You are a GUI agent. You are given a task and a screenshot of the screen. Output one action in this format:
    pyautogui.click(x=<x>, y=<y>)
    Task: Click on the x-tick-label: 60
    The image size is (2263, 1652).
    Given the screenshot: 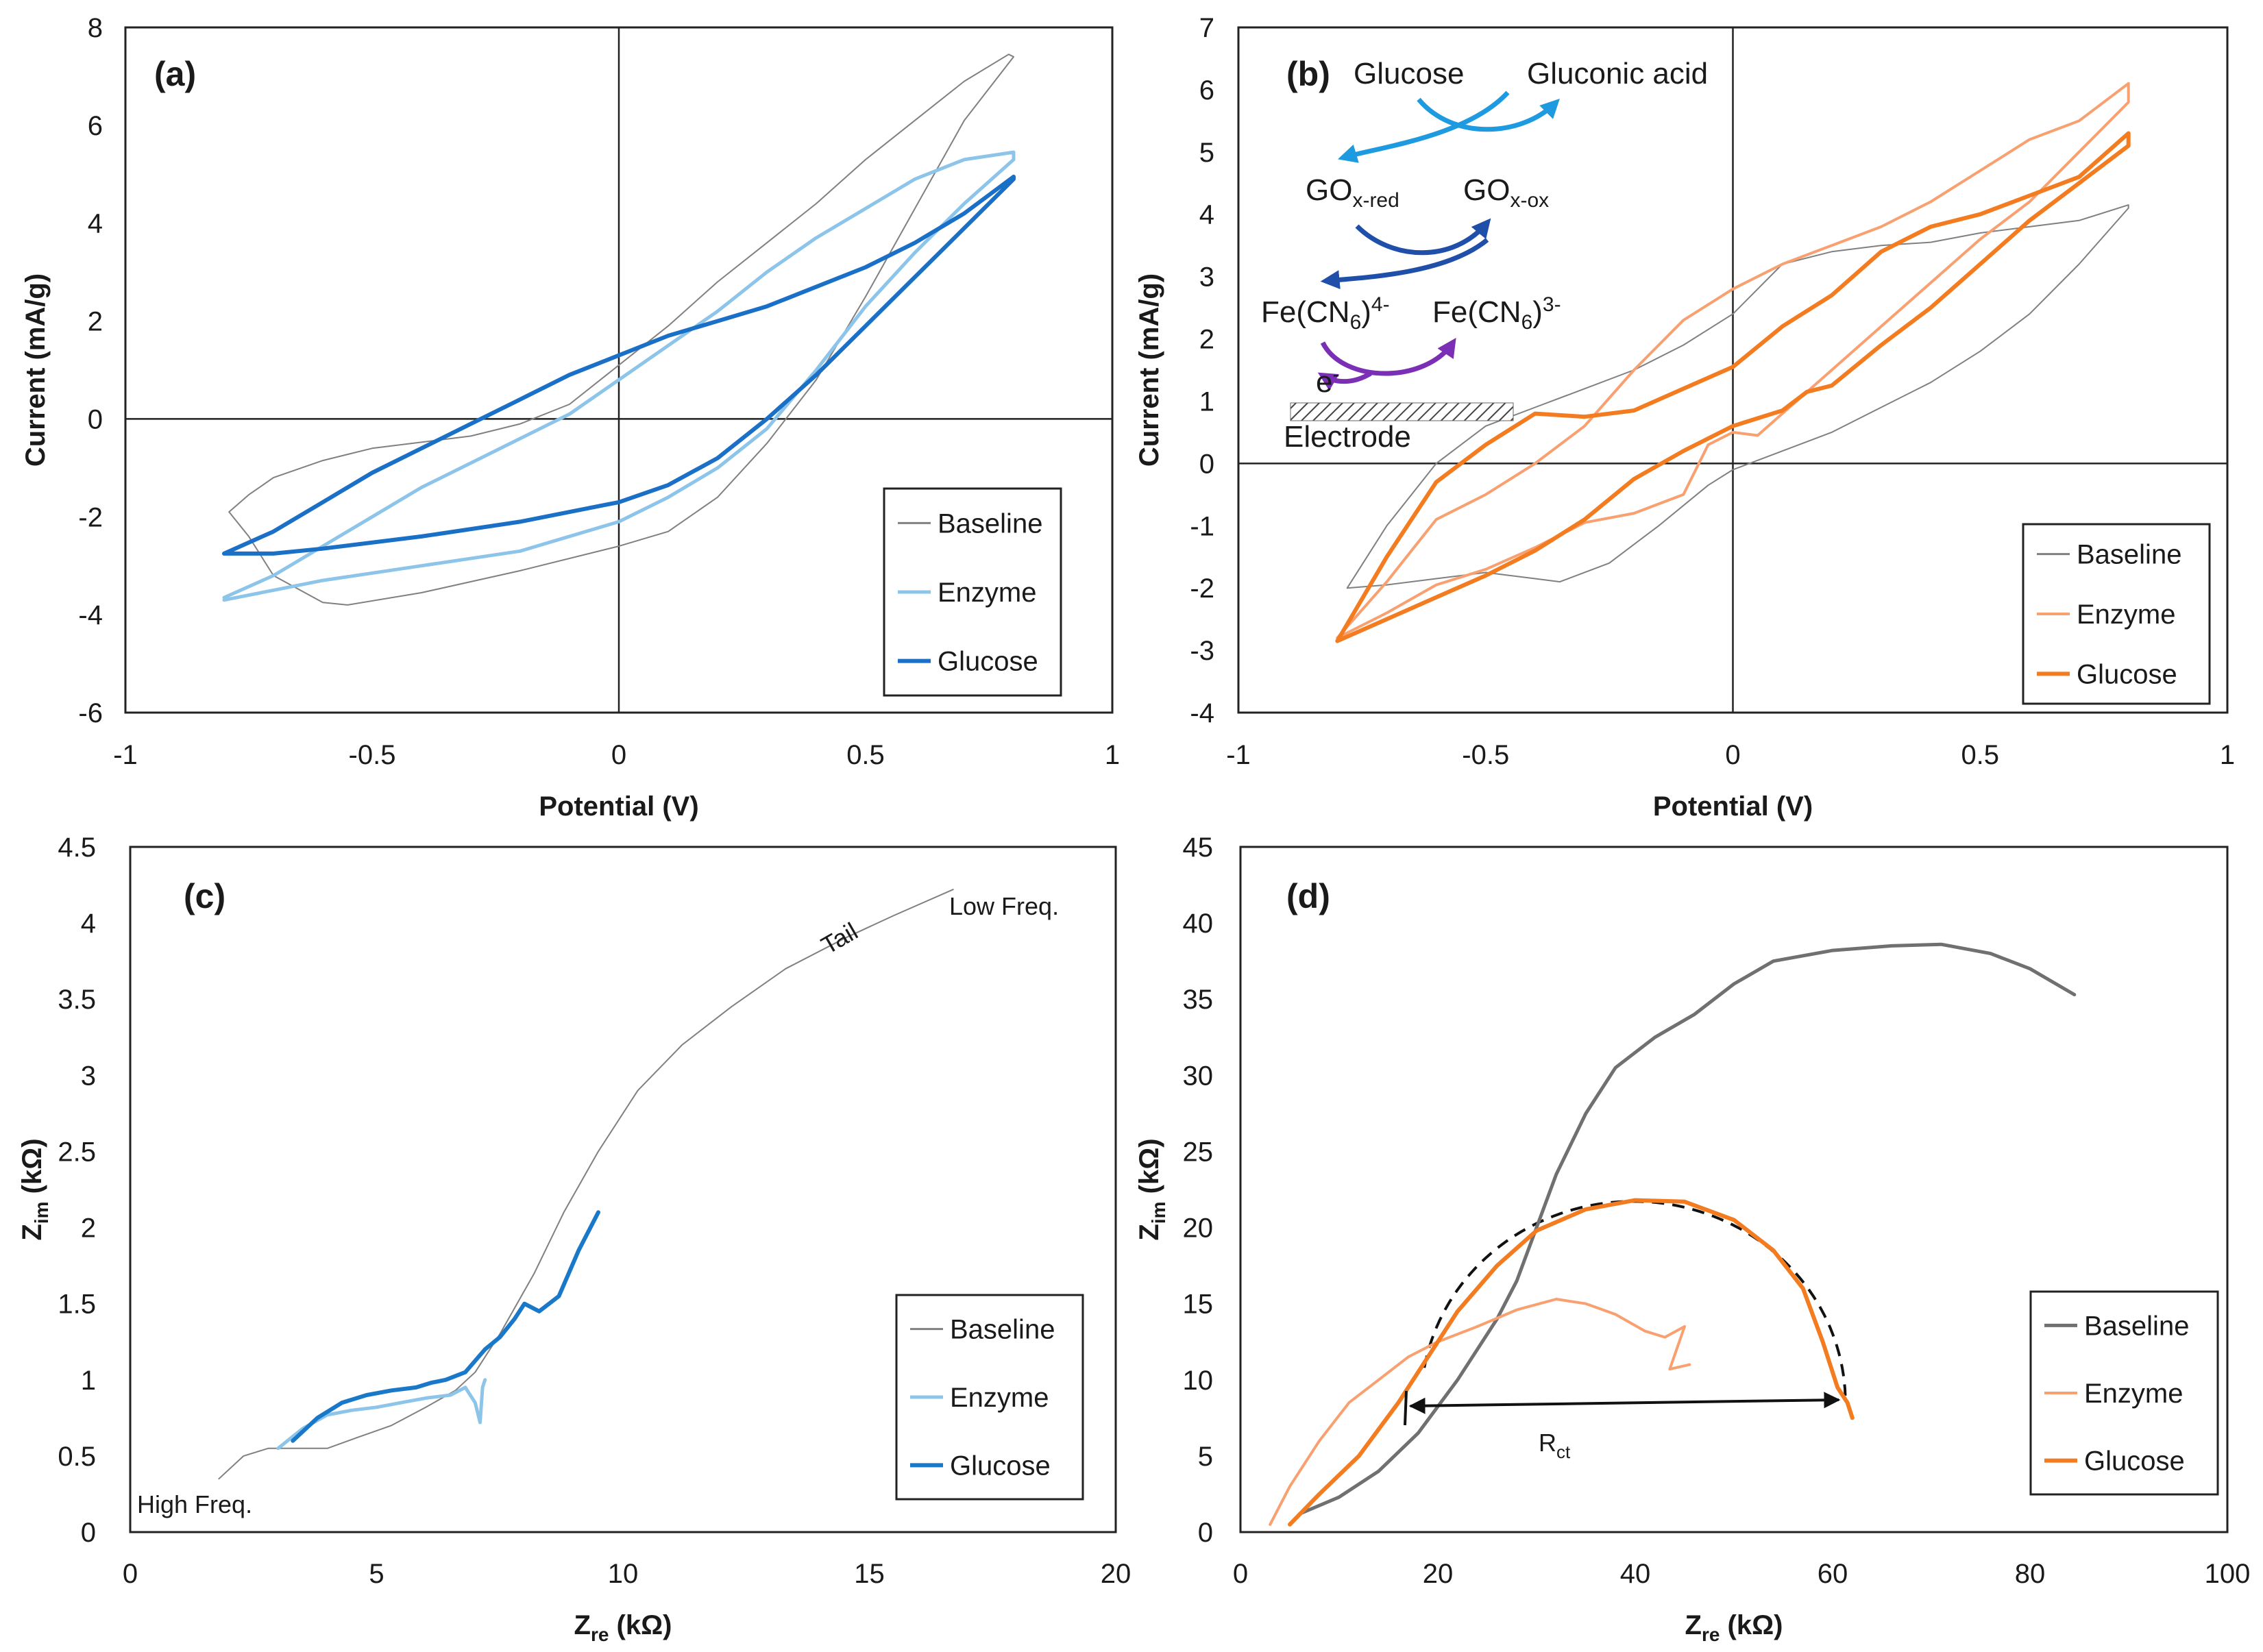 What is the action you would take?
    pyautogui.click(x=1833, y=1574)
    